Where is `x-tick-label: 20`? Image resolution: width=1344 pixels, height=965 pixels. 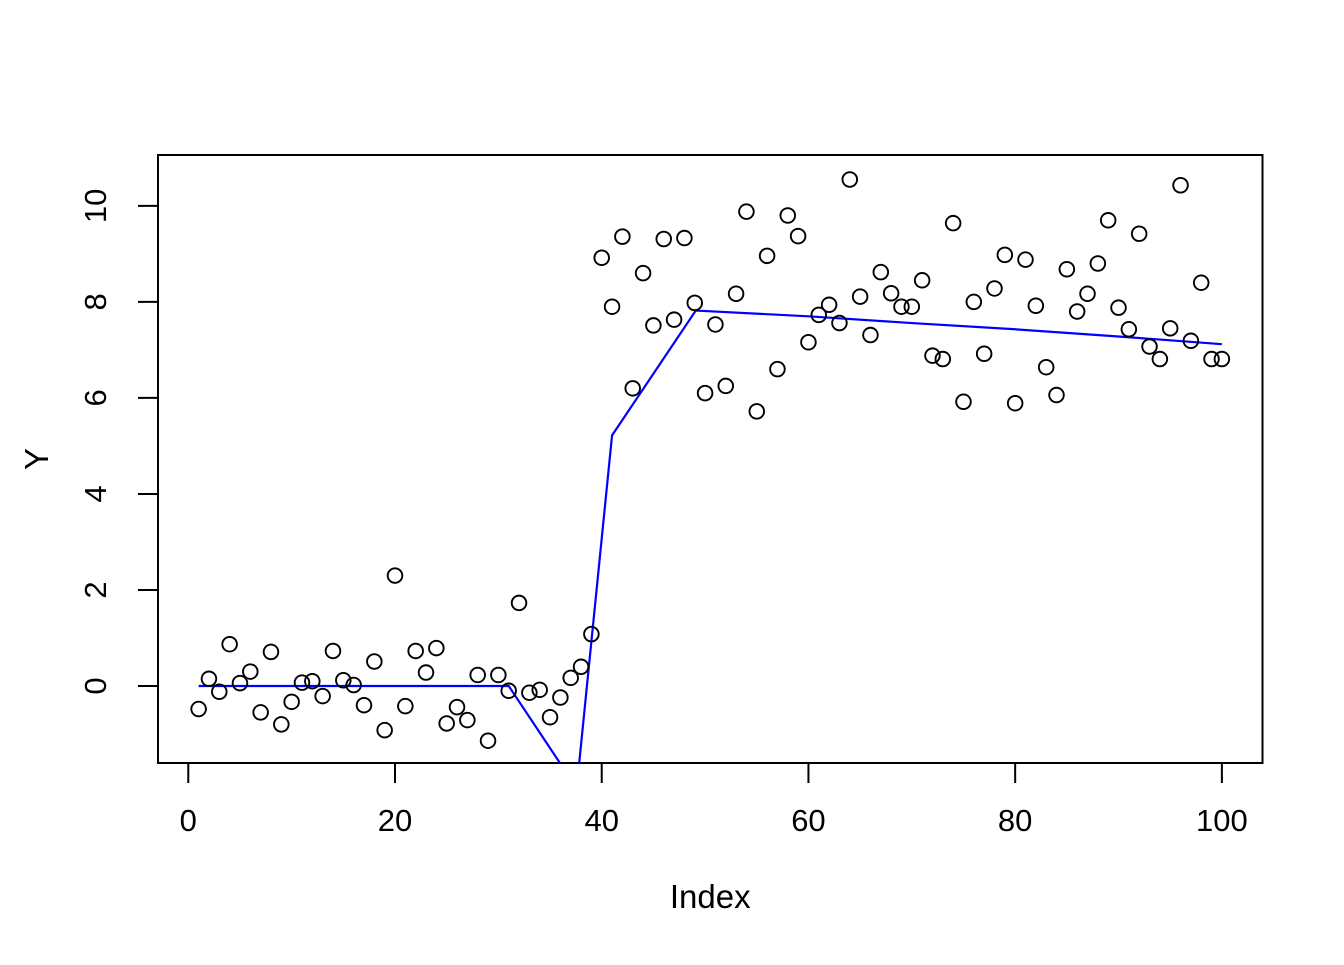
x-tick-label: 20 is located at coordinates (395, 820).